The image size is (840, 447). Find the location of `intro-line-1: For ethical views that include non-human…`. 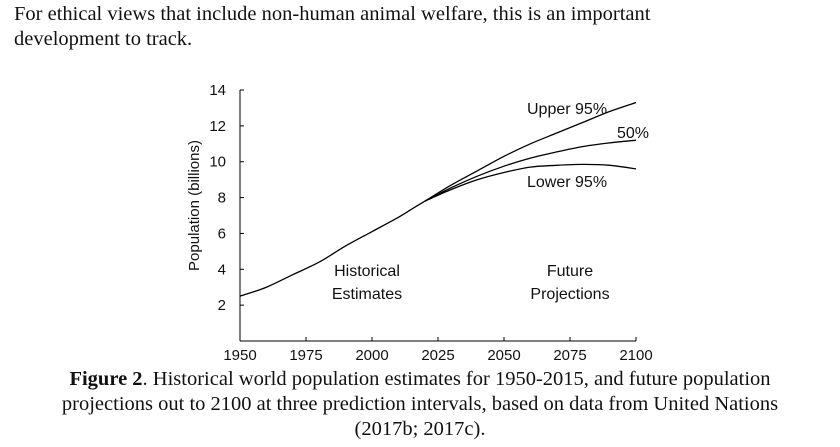

intro-line-1: For ethical views that include non-human… is located at coordinates (332, 14).